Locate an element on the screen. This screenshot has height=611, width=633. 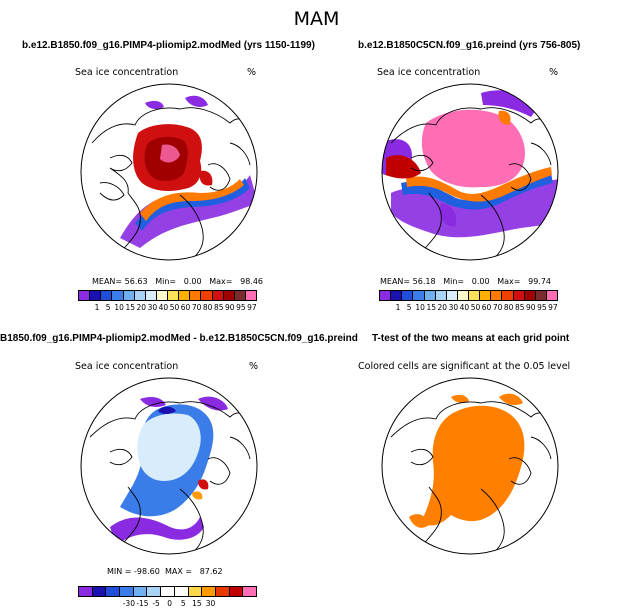
panel-2-map is located at coordinates (470, 172).